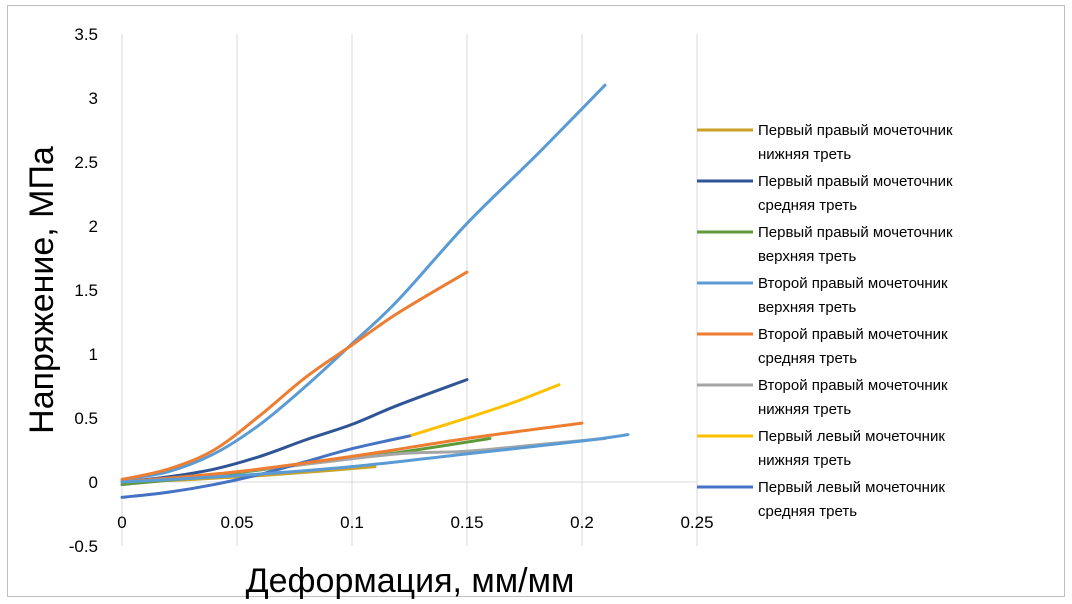 This screenshot has height=604, width=1072. I want to click on x-tick-label: 0.2, so click(582, 522).